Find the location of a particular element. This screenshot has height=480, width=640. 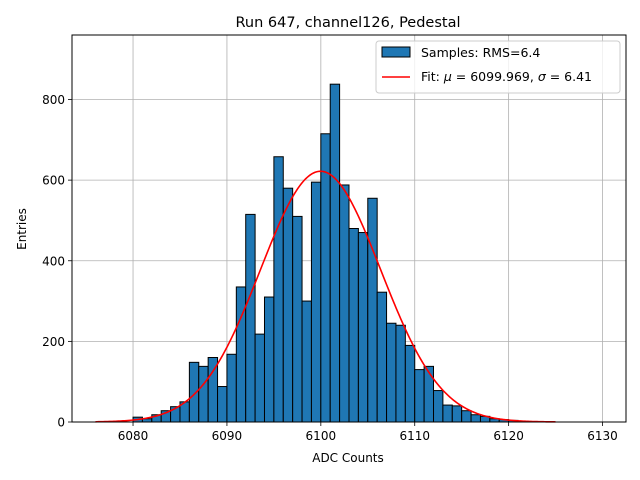

legend-fit-mu-symbol: μ is located at coordinates (447, 76).